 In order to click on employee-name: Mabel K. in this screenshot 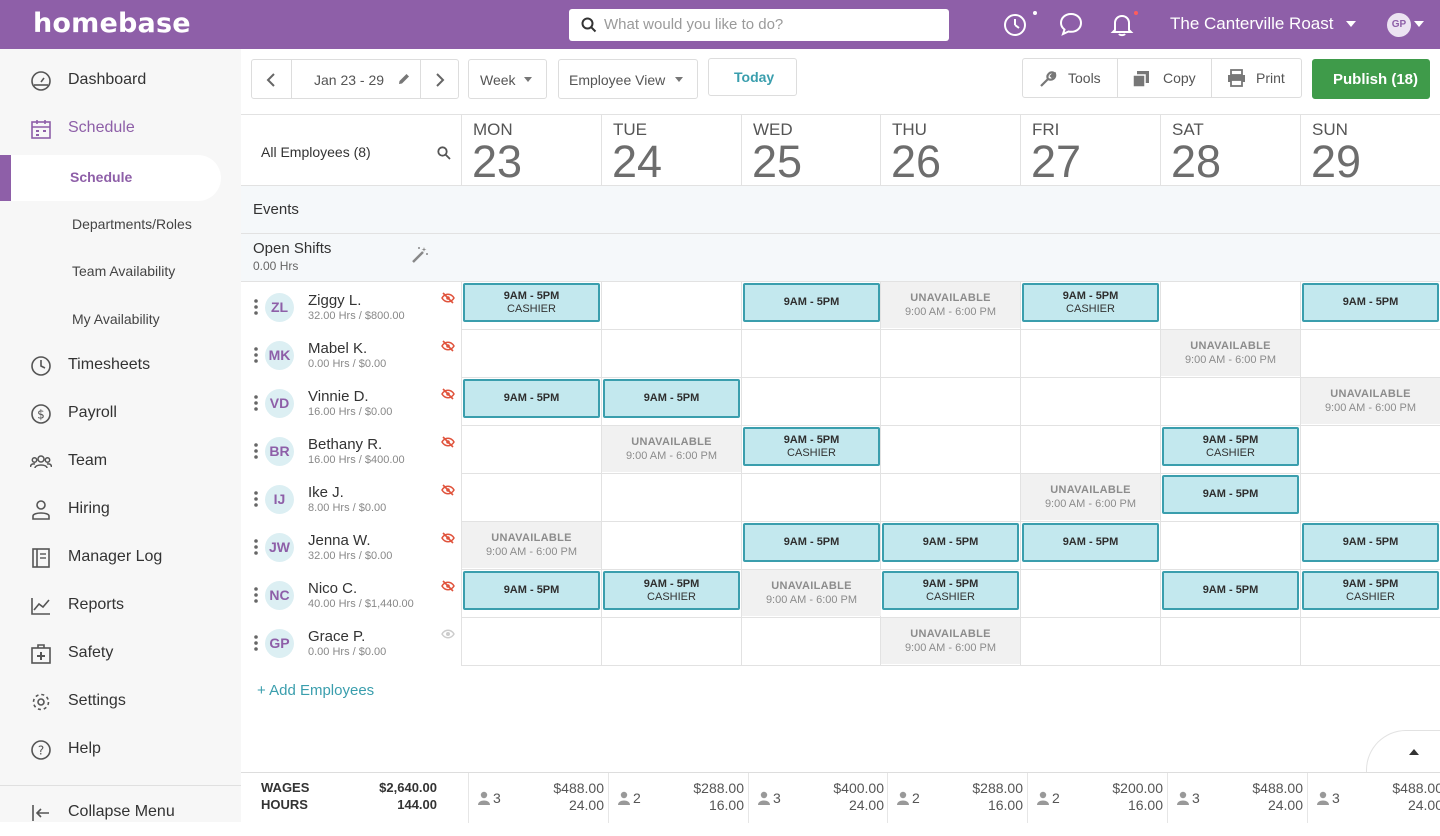, I will do `click(338, 348)`.